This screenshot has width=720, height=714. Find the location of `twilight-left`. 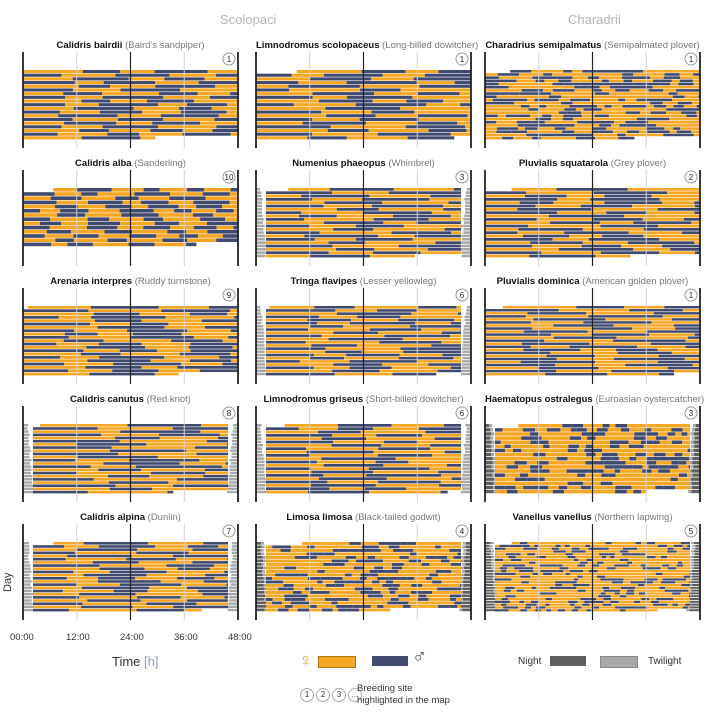

twilight-left is located at coordinates (493, 565).